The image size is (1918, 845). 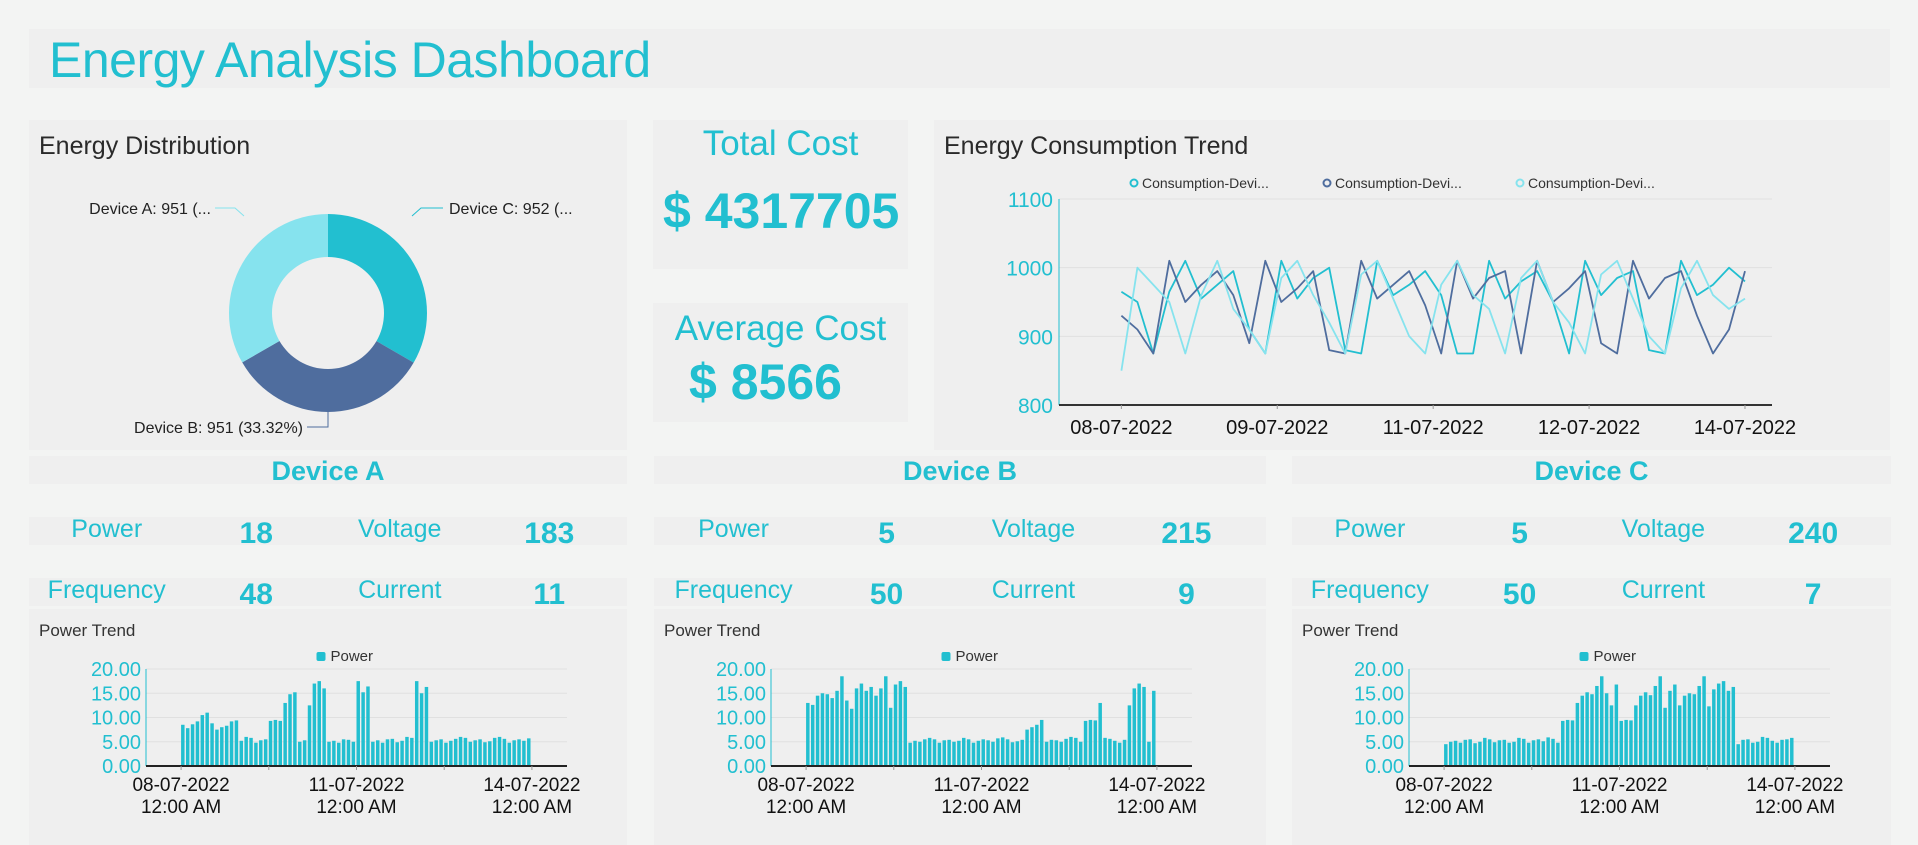 I want to click on y-tick-label: 20.00, so click(x=1379, y=670).